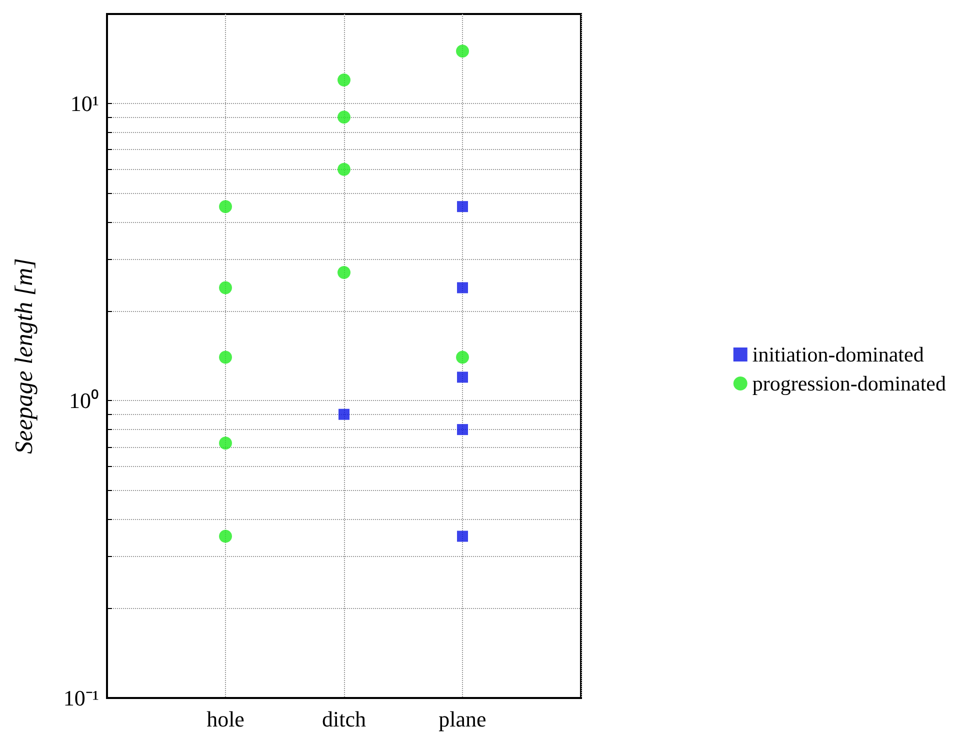 The width and height of the screenshot is (959, 738). I want to click on legend-label: initiation-dominated, so click(838, 354).